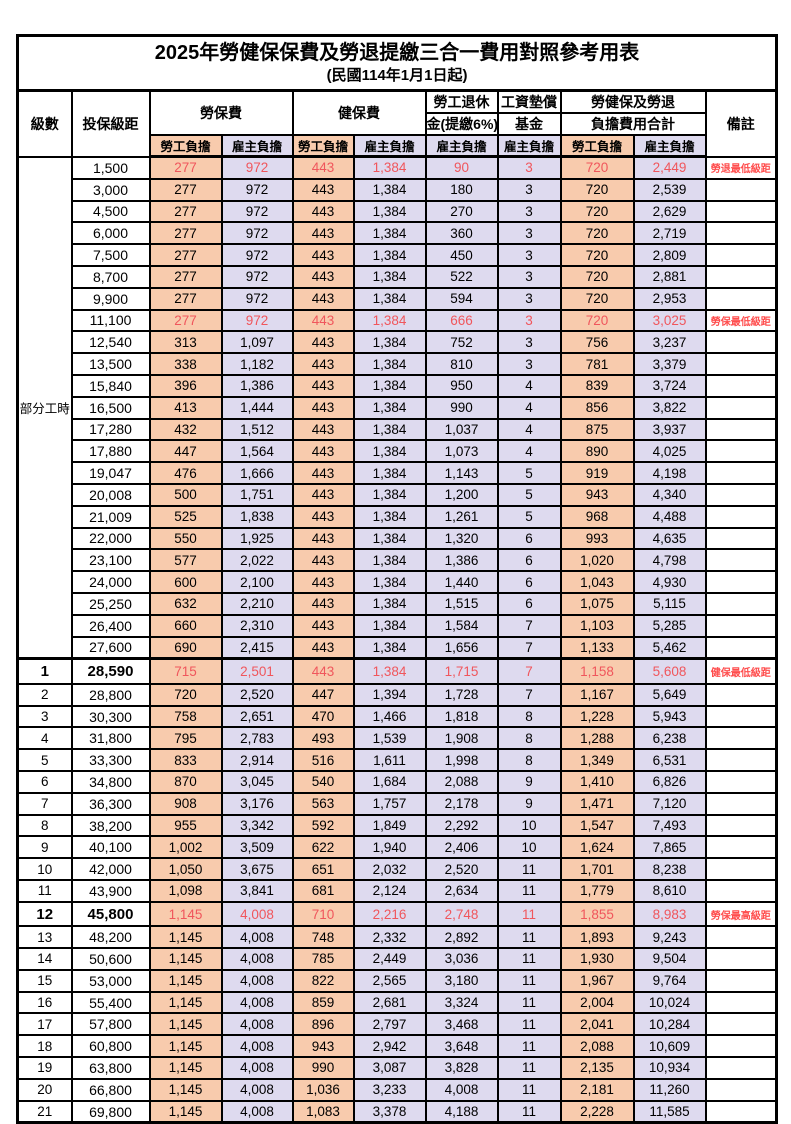 The width and height of the screenshot is (791, 1124). I want to click on pension-cell: 3,828, so click(461, 1068).